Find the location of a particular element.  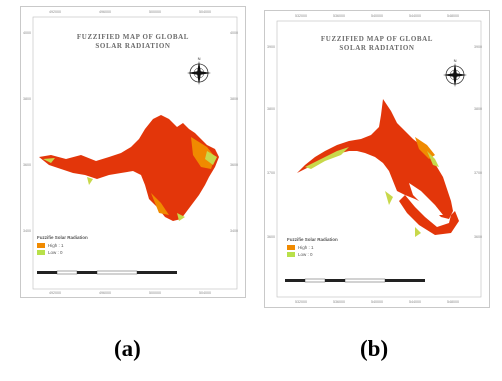

left-tick-label: 3700 is located at coordinates (271, 173).